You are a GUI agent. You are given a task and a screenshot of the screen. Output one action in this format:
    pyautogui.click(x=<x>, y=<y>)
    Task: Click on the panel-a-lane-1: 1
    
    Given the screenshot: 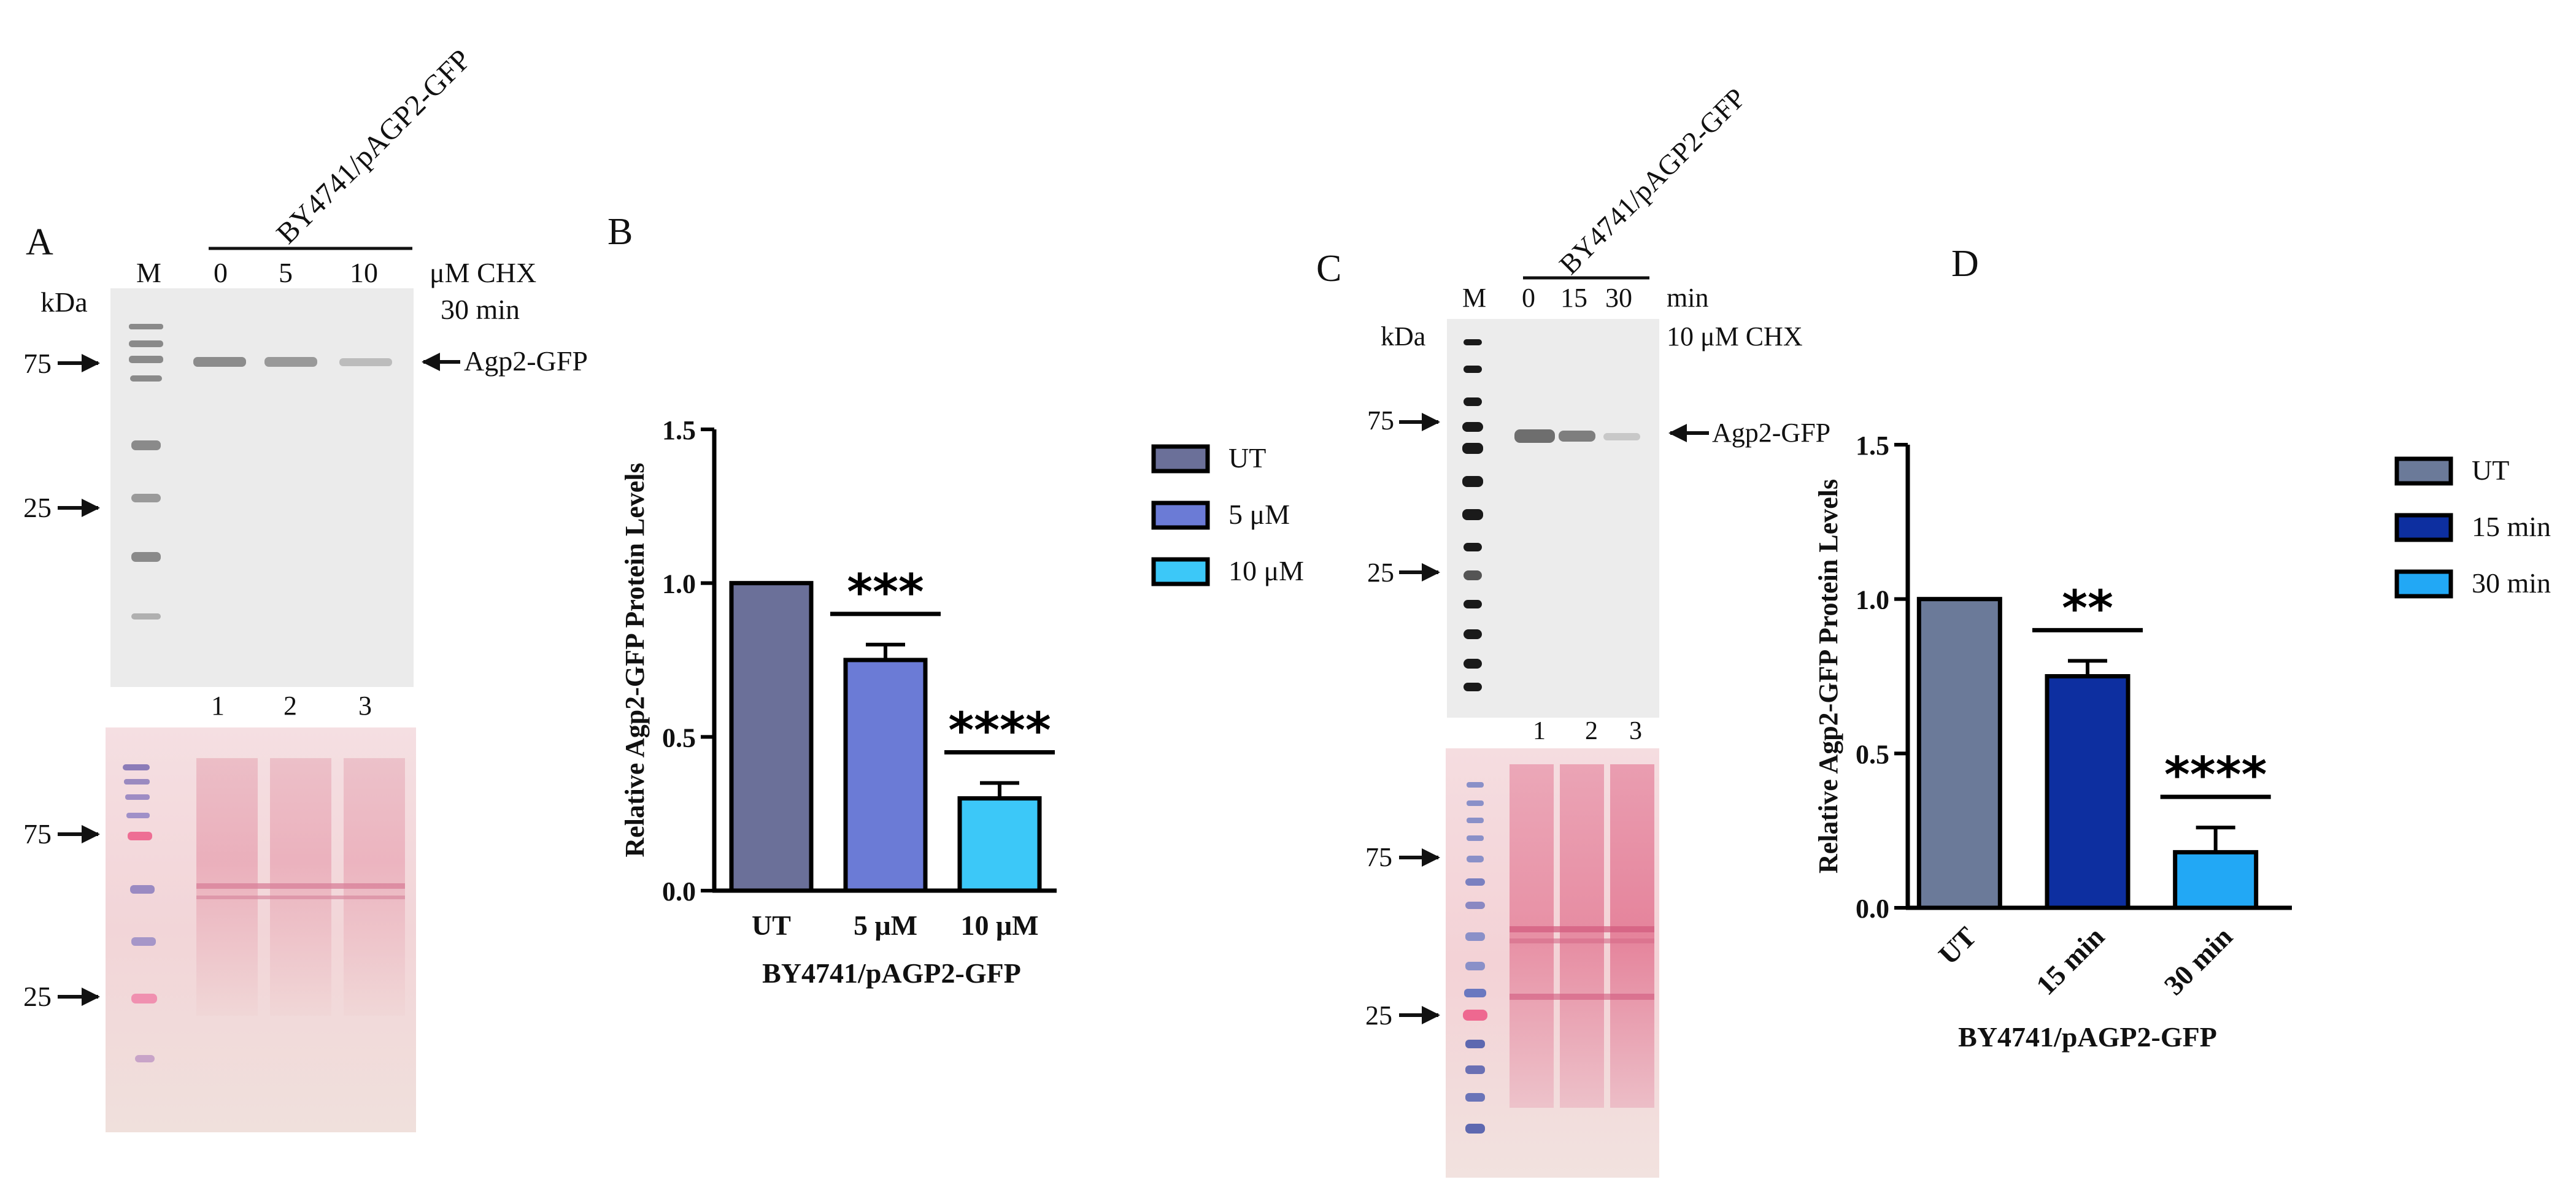 What is the action you would take?
    pyautogui.click(x=218, y=706)
    